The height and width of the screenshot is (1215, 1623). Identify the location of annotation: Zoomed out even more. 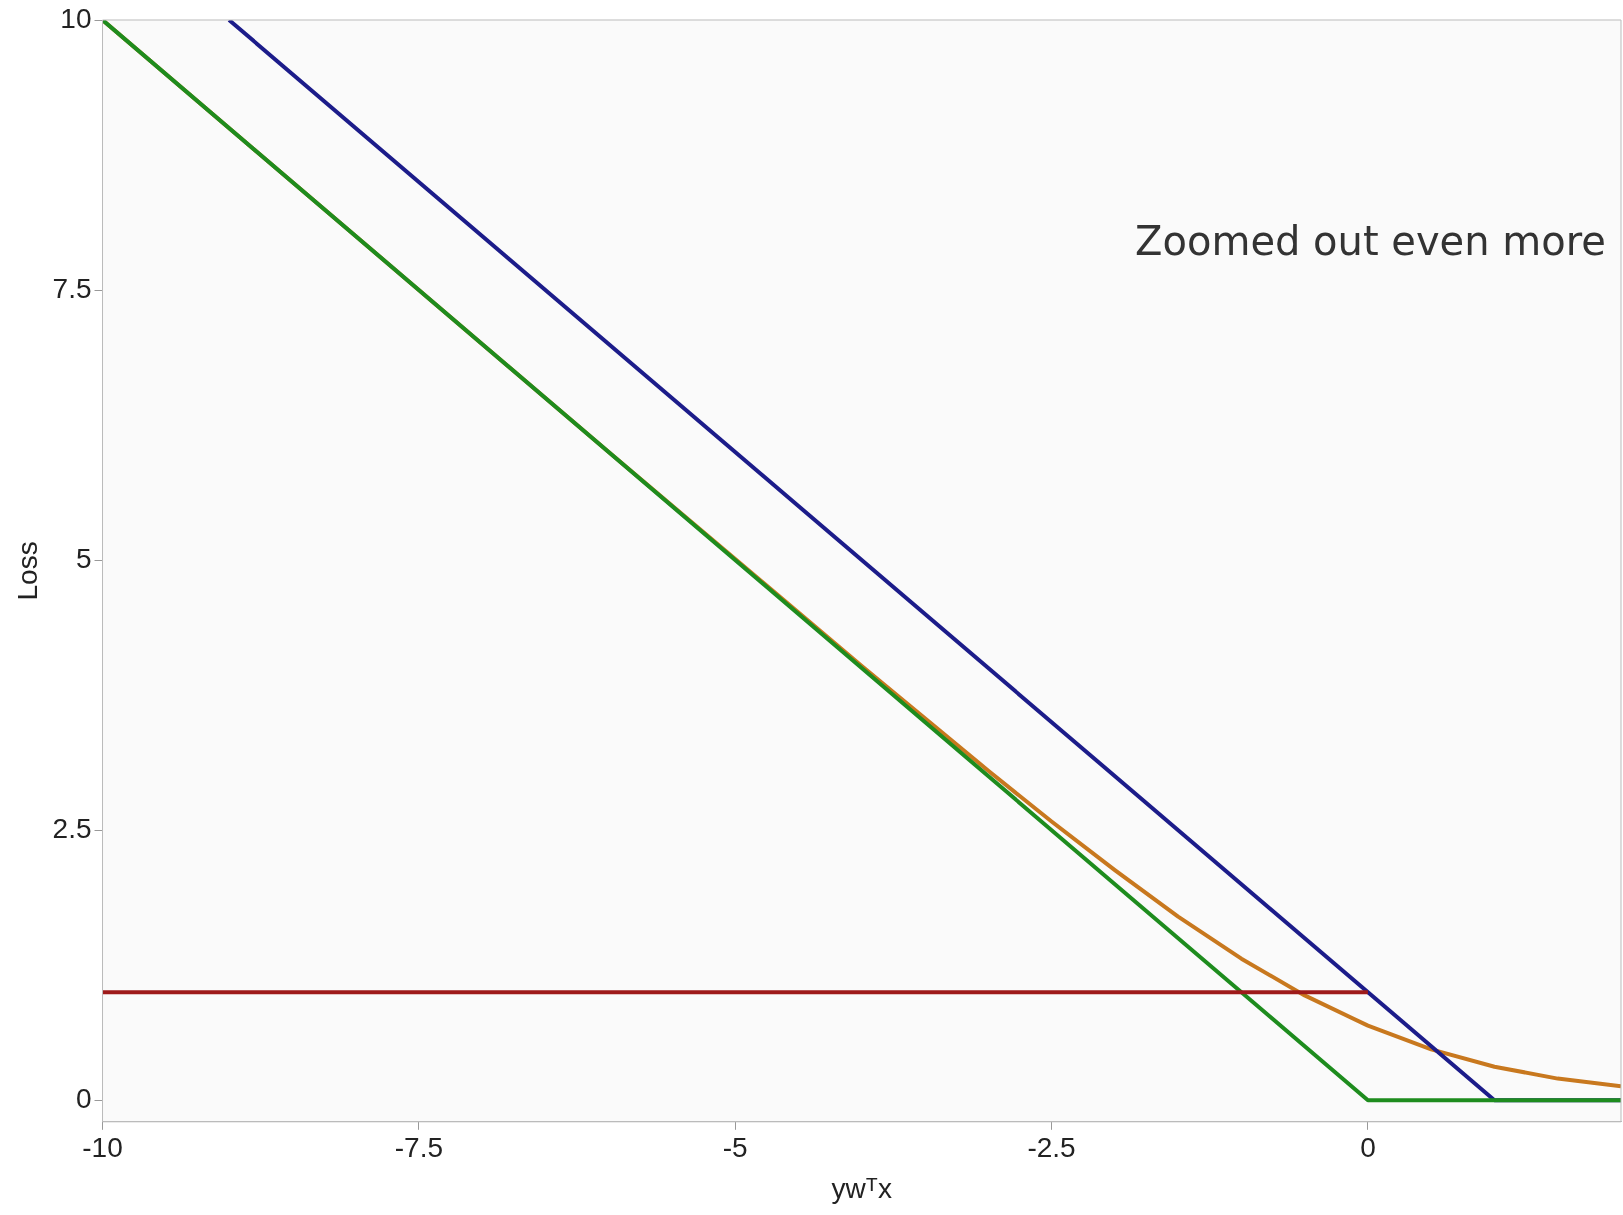
(1370, 241).